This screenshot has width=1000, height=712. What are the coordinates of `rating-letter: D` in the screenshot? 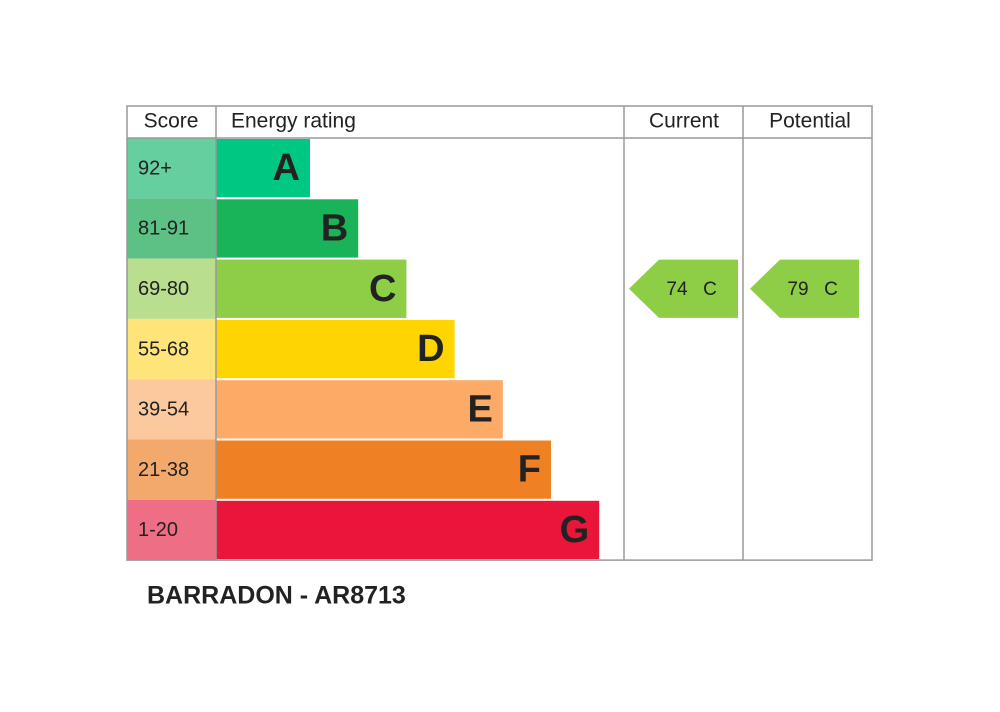 It's located at (430, 349).